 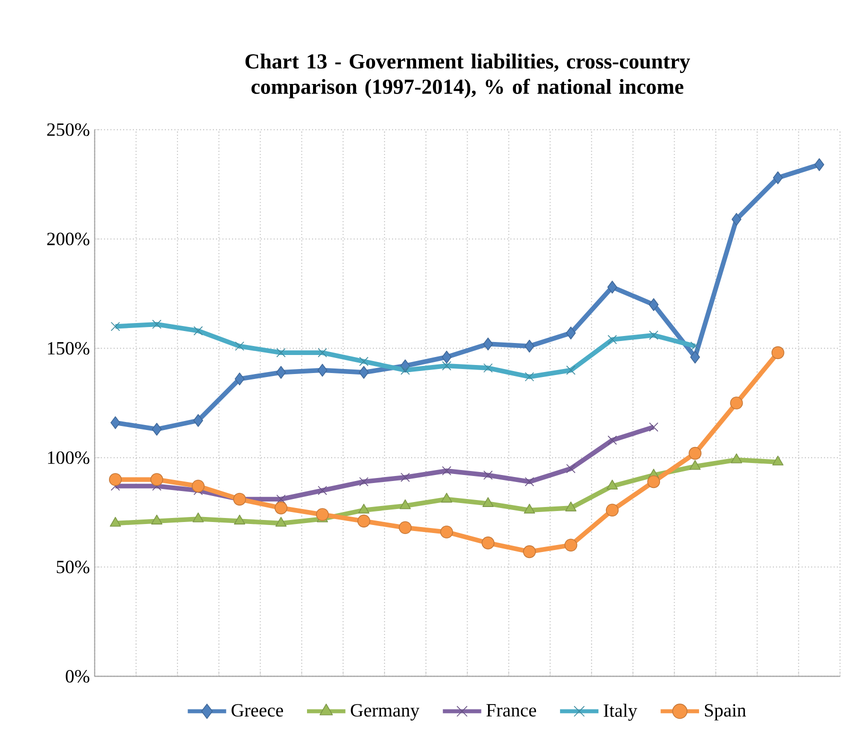 What do you see at coordinates (258, 710) in the screenshot?
I see `legend-label: Greece` at bounding box center [258, 710].